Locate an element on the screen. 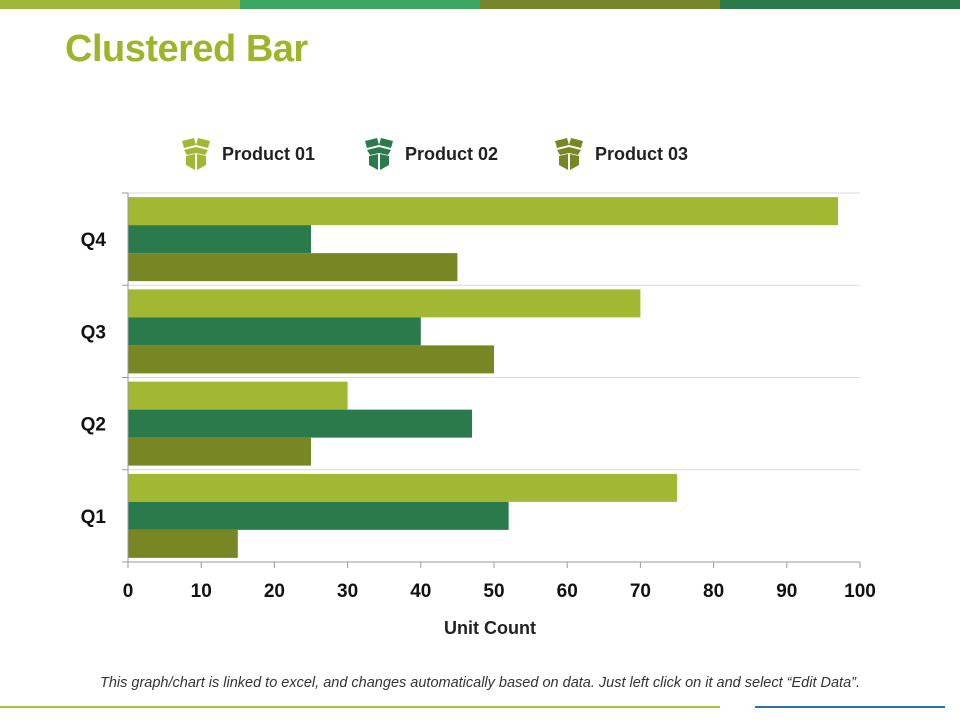 This screenshot has height=720, width=960. legend-label: Product 02 is located at coordinates (452, 153).